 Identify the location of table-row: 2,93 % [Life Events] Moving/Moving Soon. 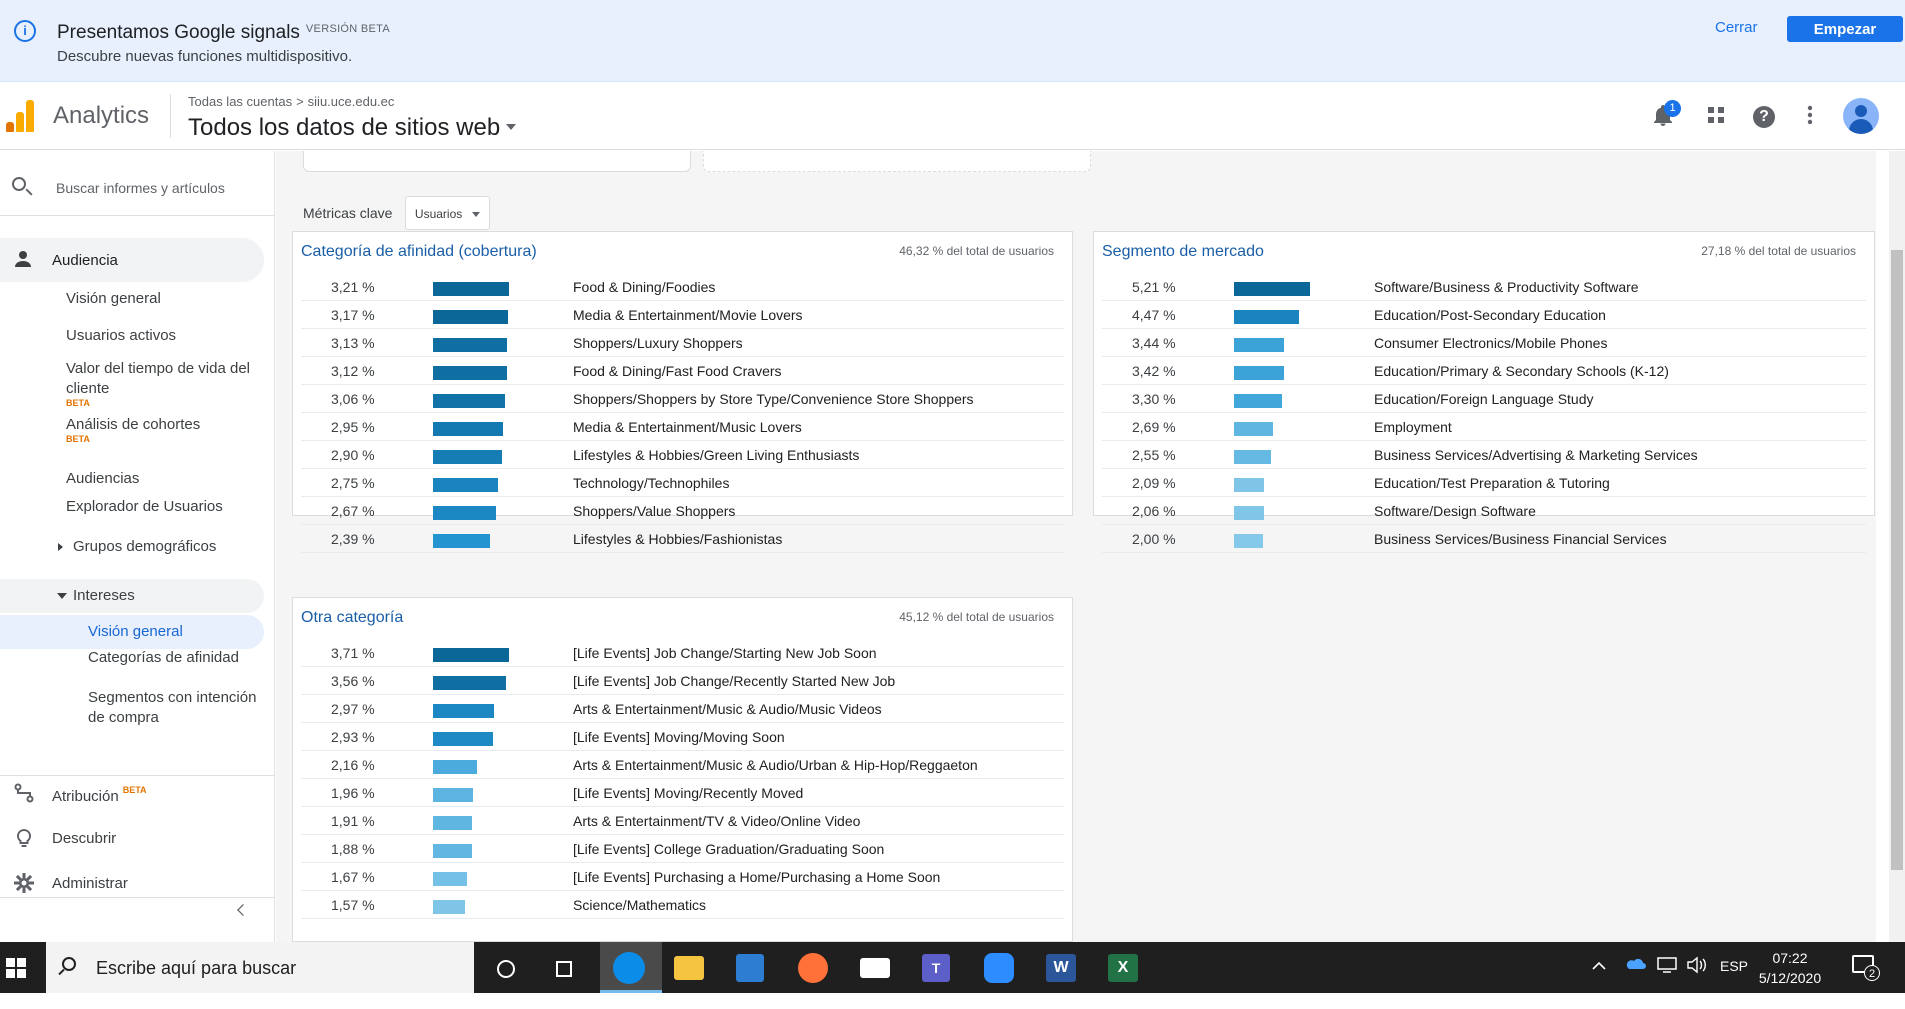
(682, 737).